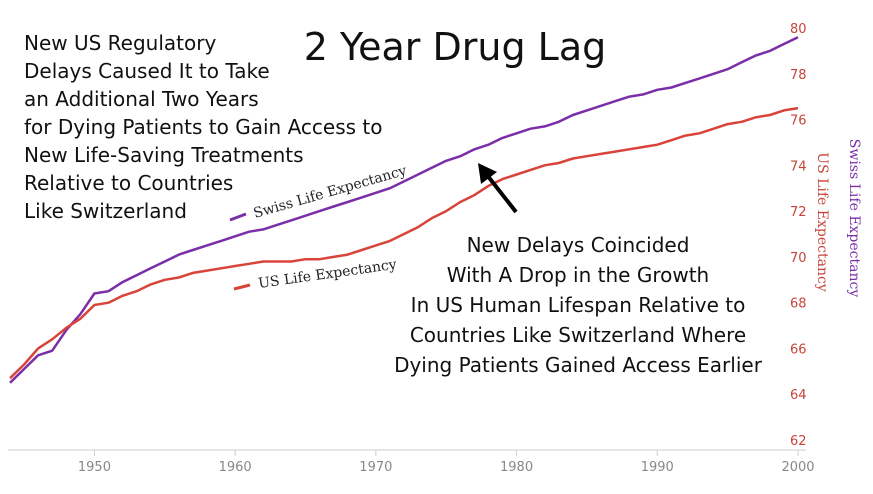  What do you see at coordinates (487, 173) in the screenshot?
I see `arrow-head` at bounding box center [487, 173].